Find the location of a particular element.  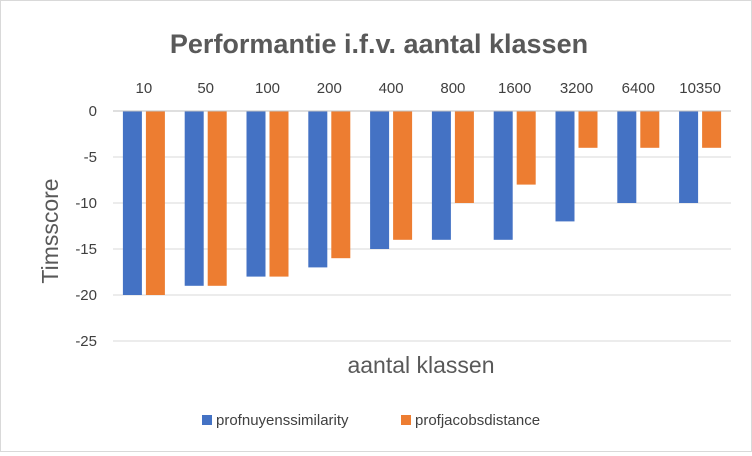

y-tick-label: 0 is located at coordinates (93, 111).